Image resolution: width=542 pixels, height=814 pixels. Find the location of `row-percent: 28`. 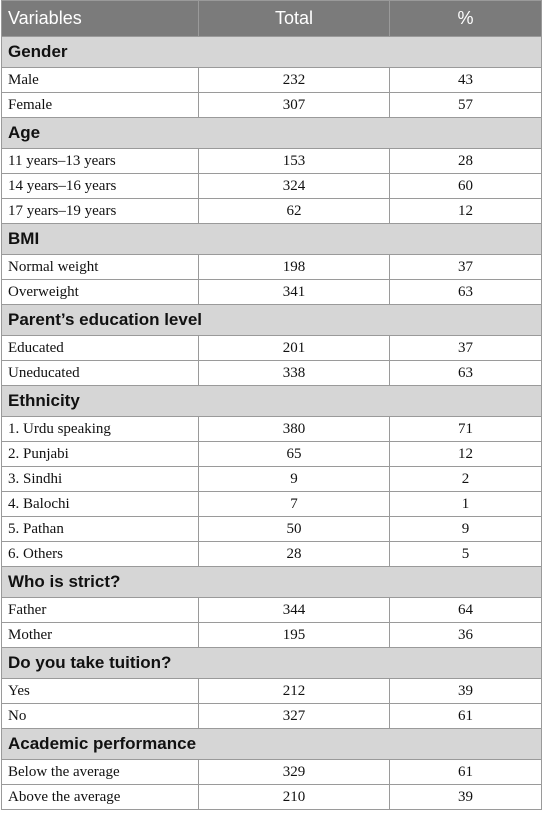

row-percent: 28 is located at coordinates (465, 161).